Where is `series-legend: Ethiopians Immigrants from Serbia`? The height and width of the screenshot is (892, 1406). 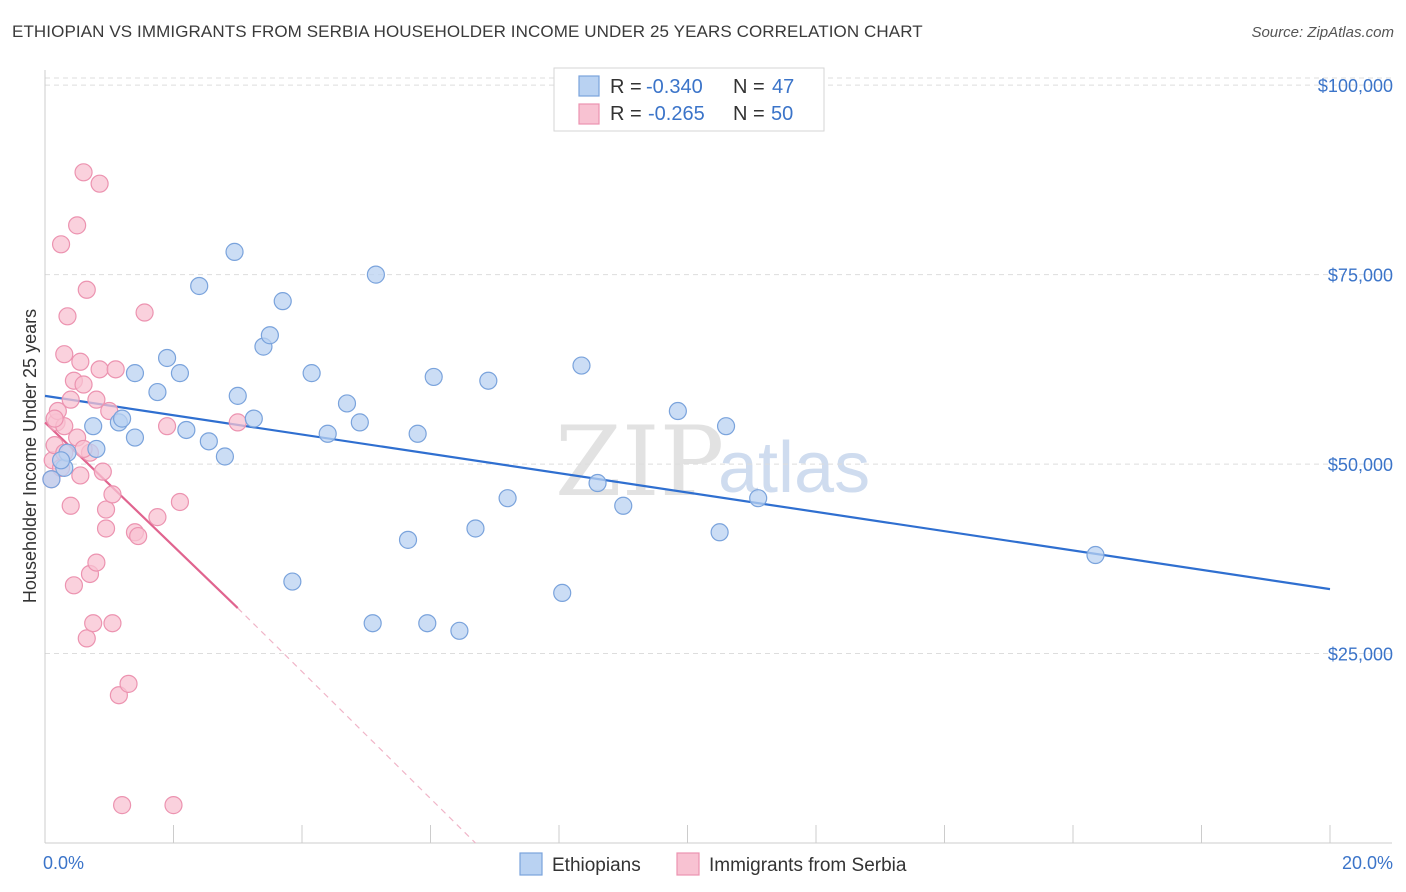
series-legend: Ethiopians Immigrants from Serbia is located at coordinates (713, 864).